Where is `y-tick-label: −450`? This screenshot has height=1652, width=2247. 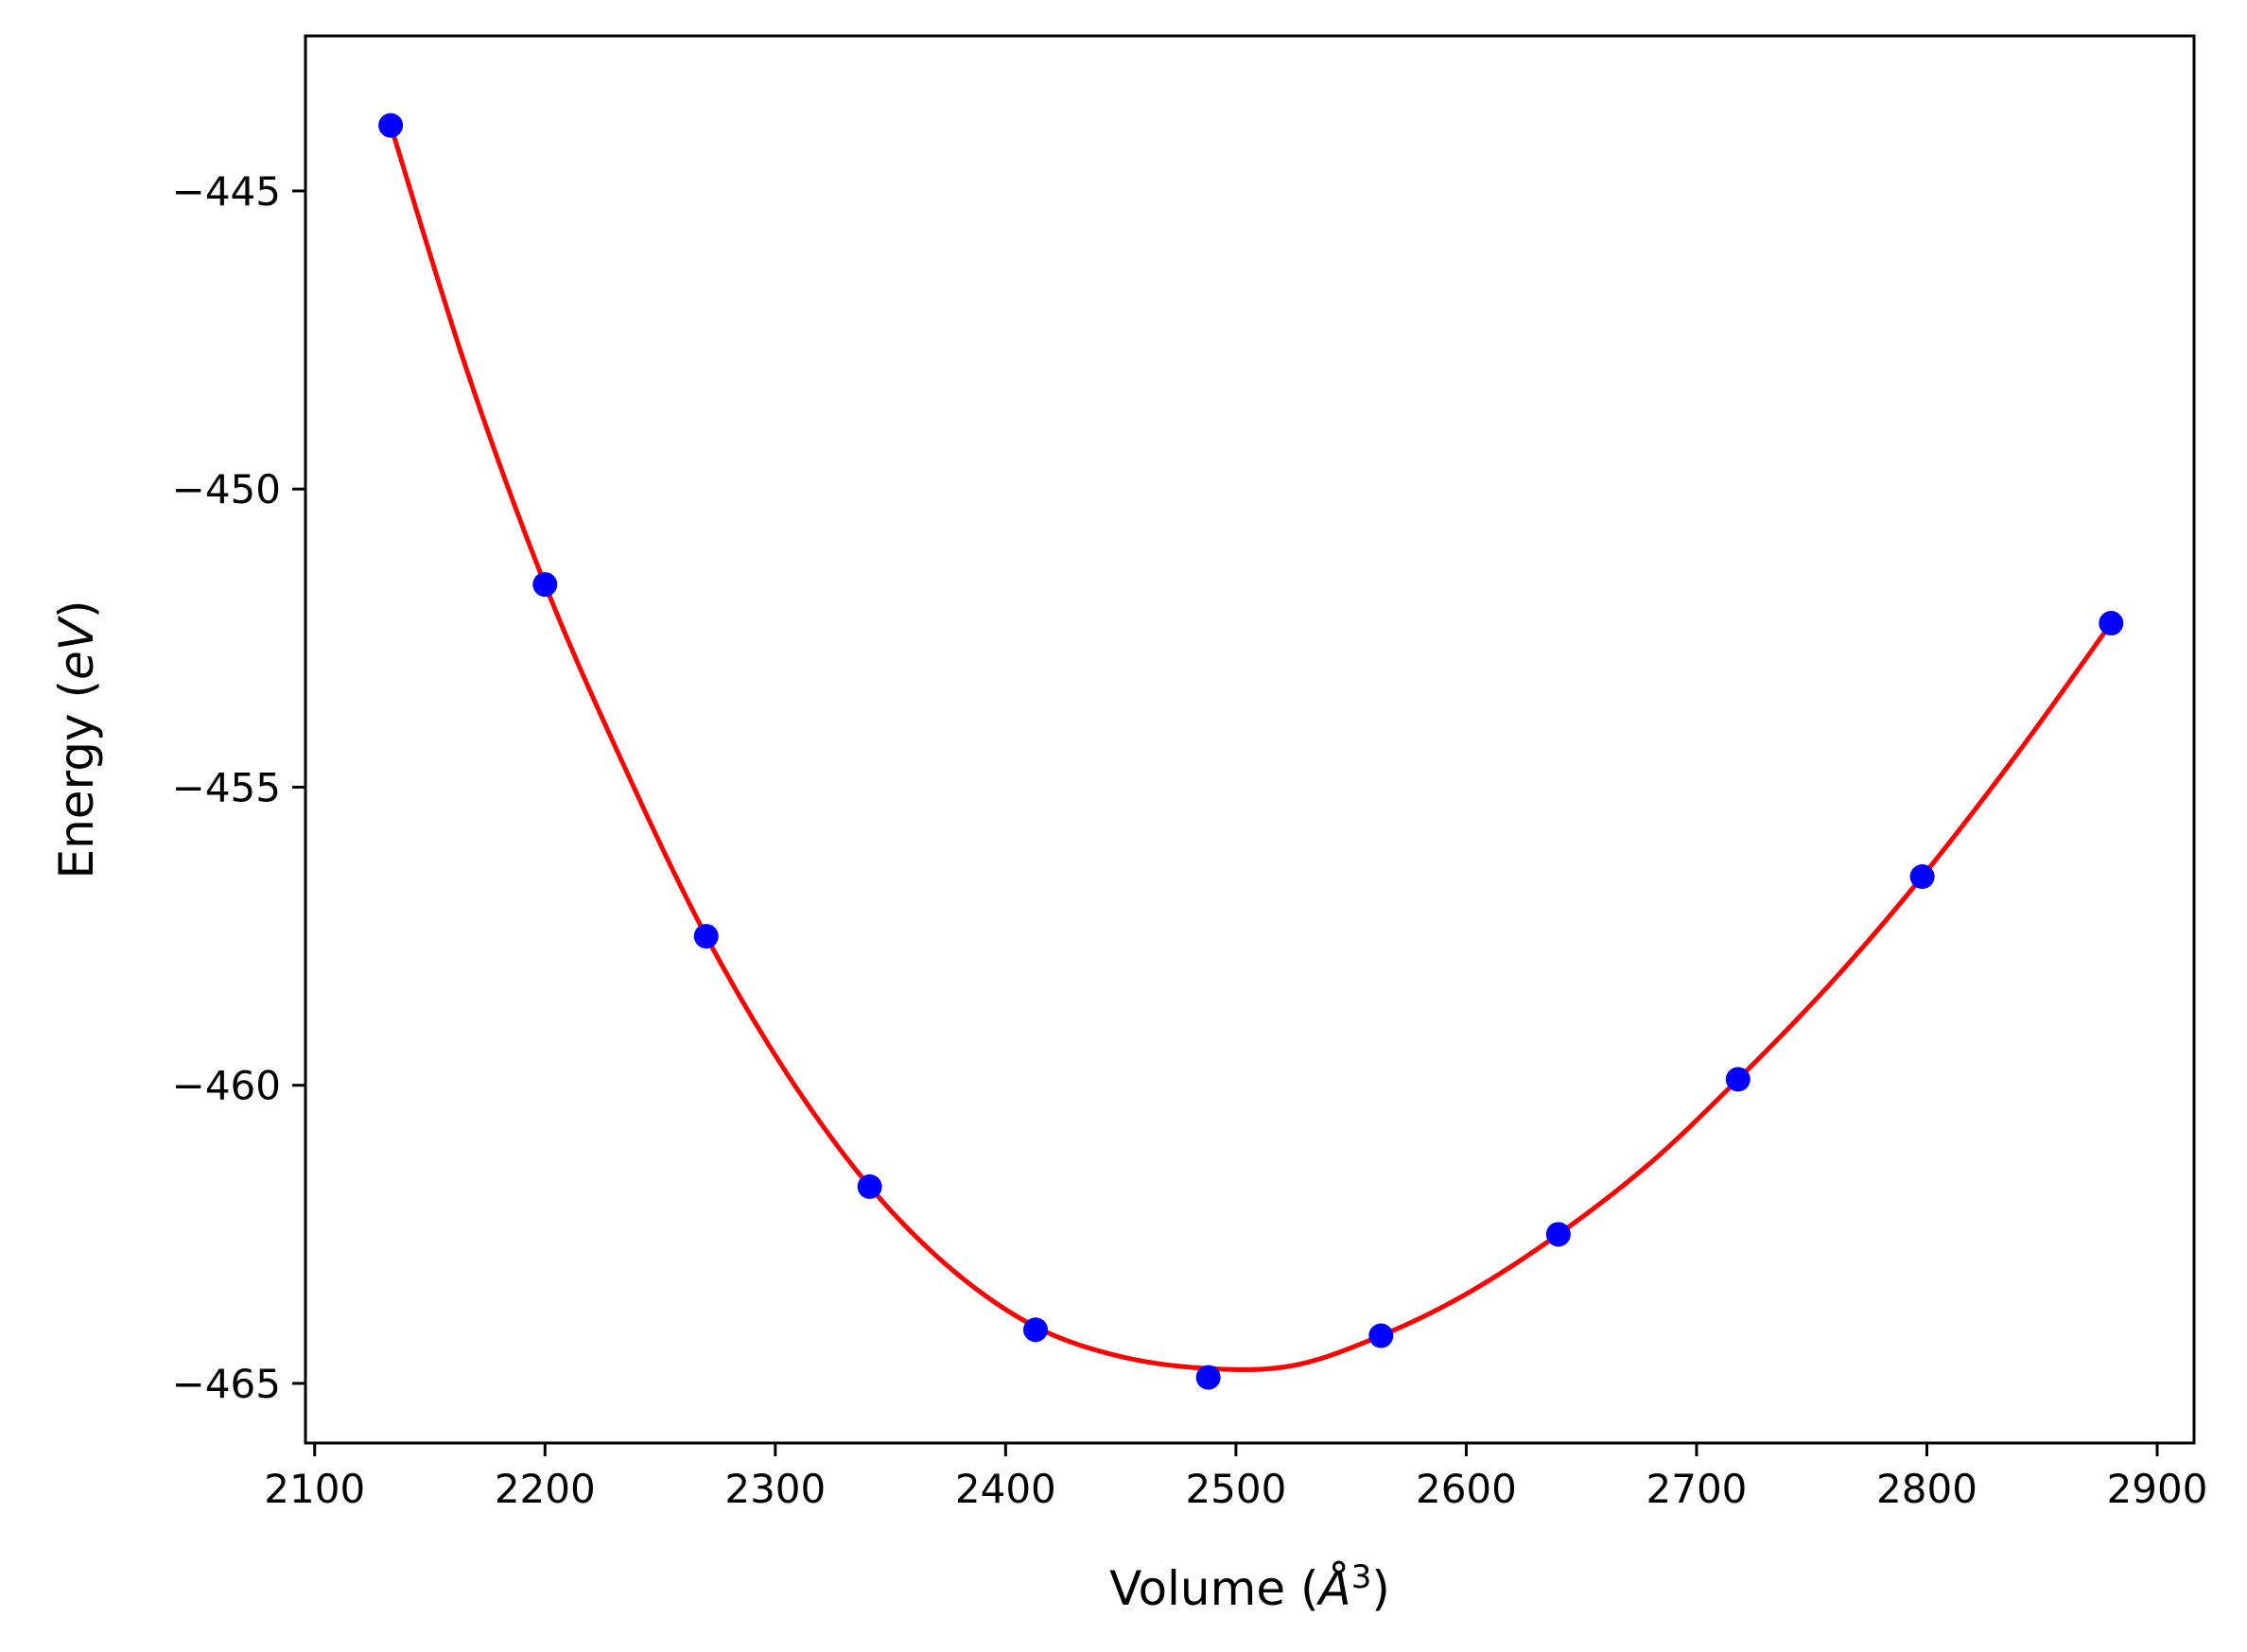 y-tick-label: −450 is located at coordinates (227, 490).